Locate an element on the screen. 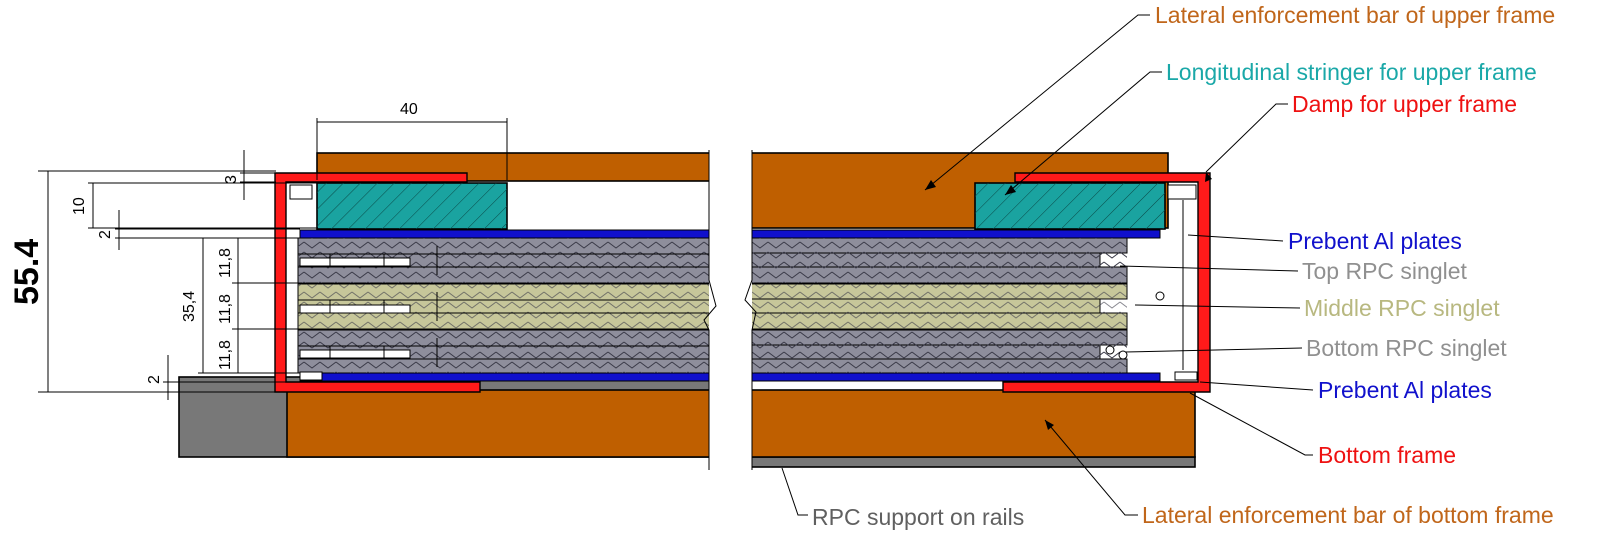 This screenshot has width=1604, height=545. dim-3: 3 is located at coordinates (231, 179).